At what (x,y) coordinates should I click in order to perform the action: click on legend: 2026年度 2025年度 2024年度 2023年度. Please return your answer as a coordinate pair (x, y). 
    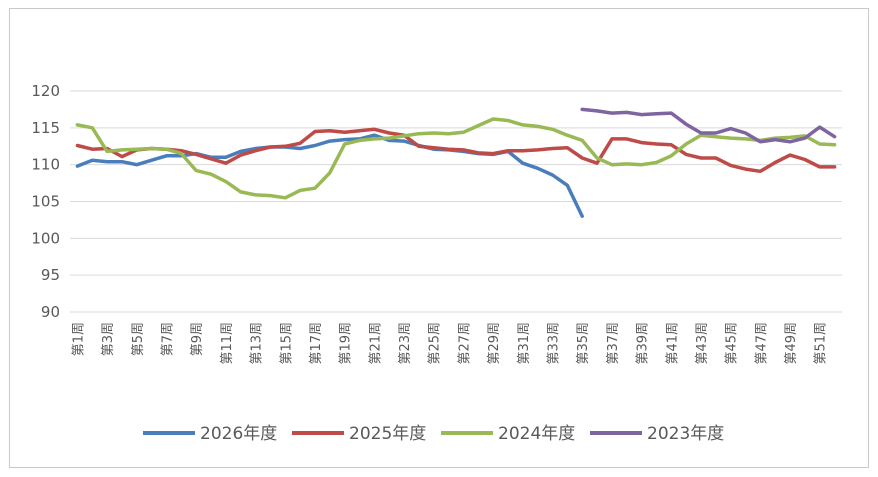
    Looking at the image, I should click on (433, 434).